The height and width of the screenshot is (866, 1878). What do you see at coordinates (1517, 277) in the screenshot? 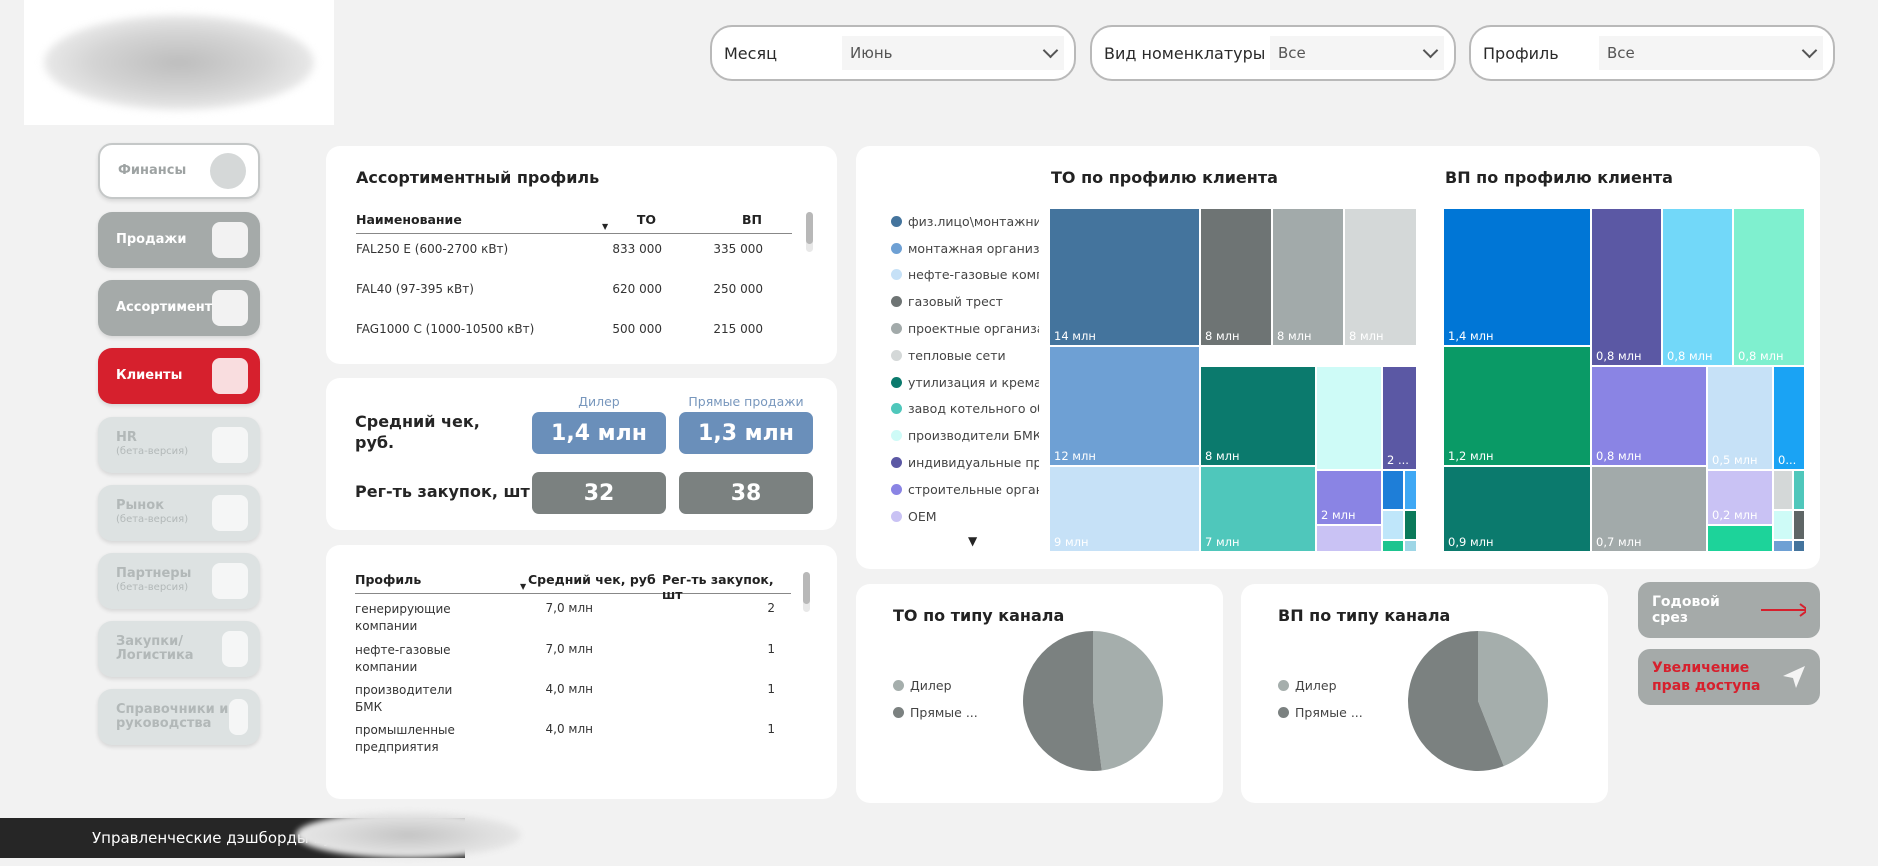
I see `treemap-cell: 1,4 млн` at bounding box center [1517, 277].